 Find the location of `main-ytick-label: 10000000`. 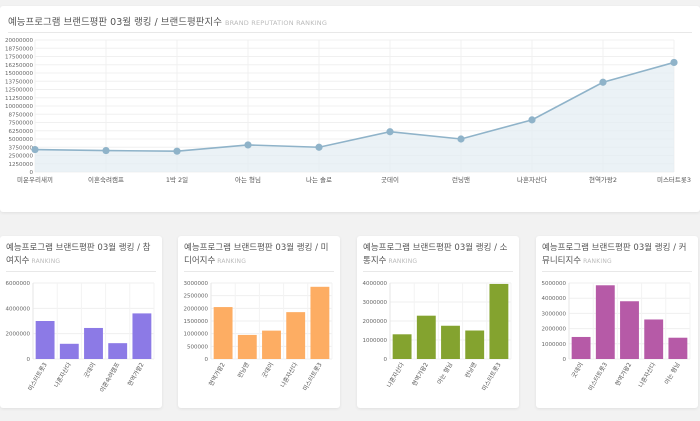

main-ytick-label: 10000000 is located at coordinates (19, 107).